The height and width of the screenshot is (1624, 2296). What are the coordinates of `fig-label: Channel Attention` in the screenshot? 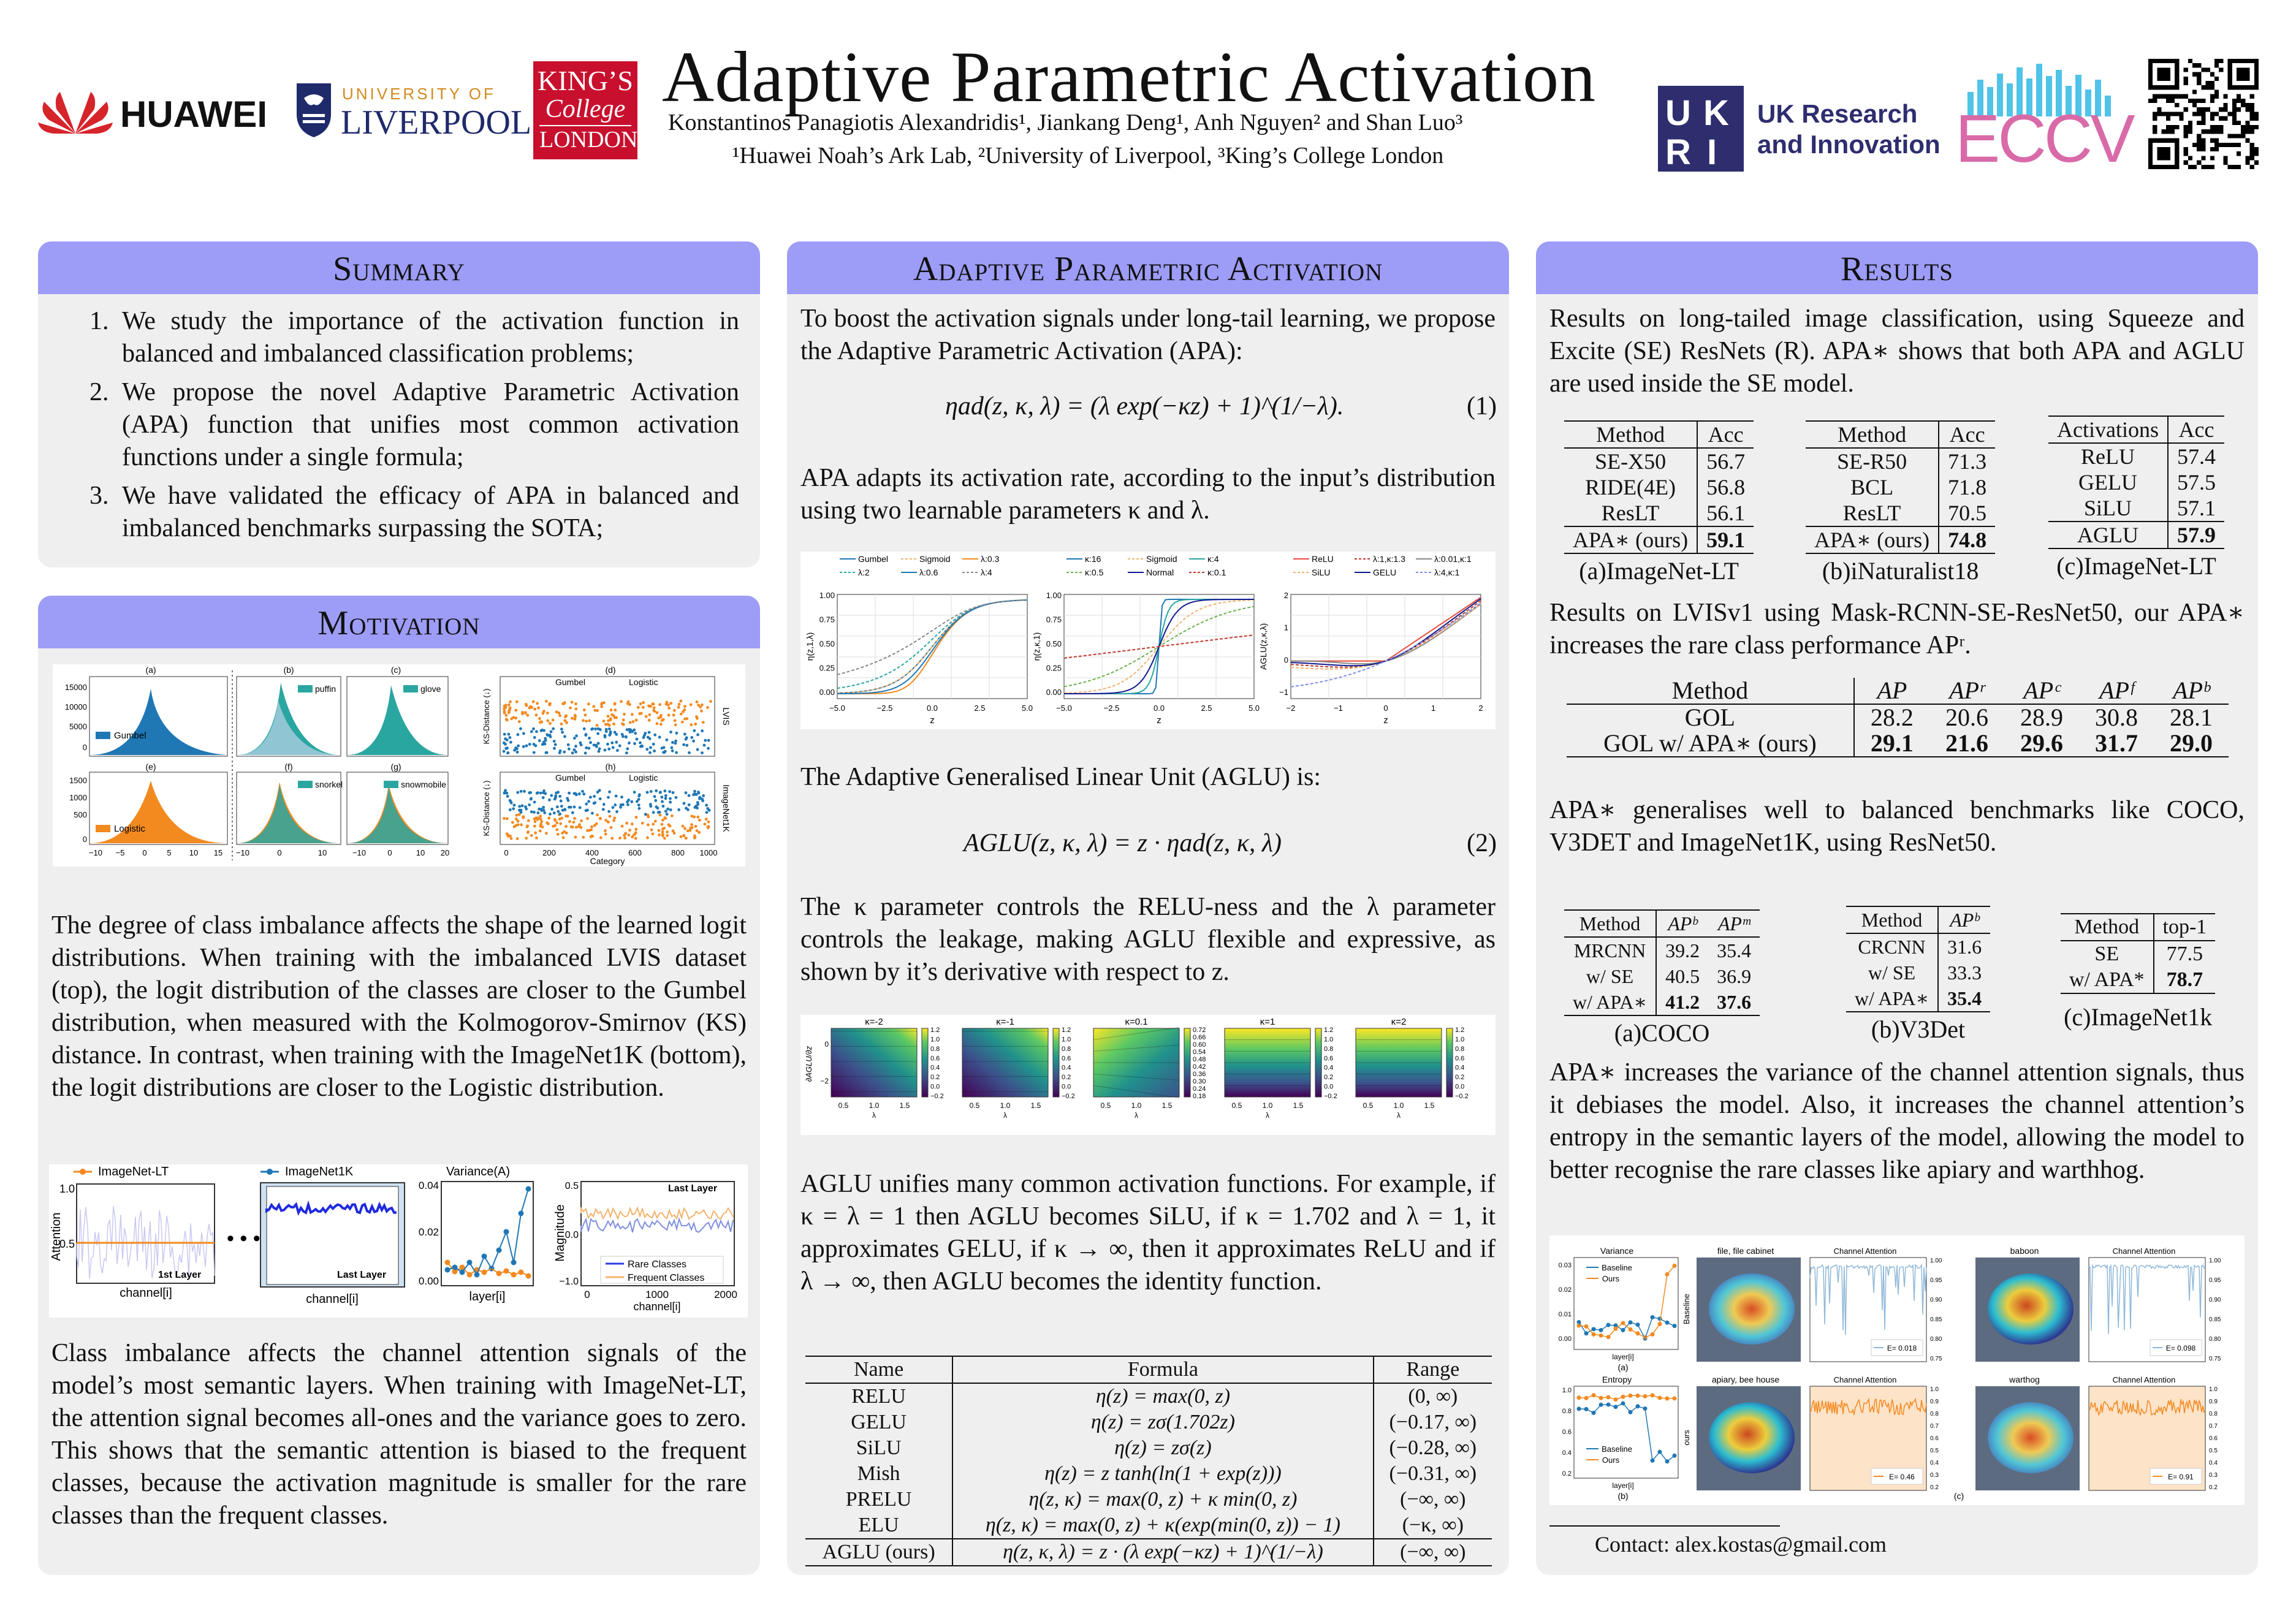 It's located at (2144, 1380).